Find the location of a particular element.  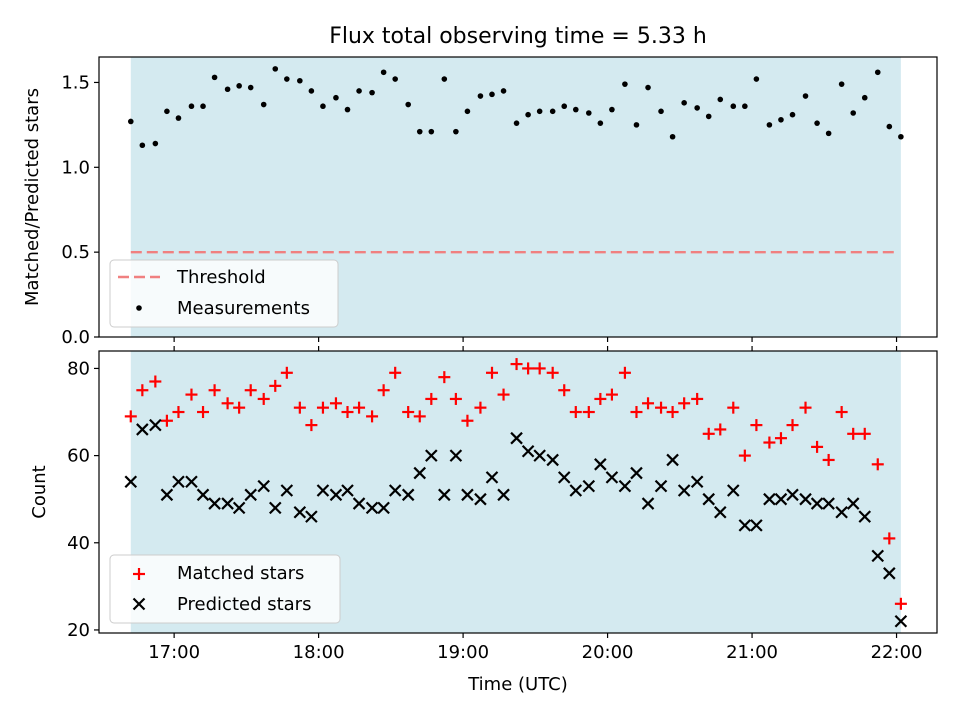

top-y-axis-label: Matched/Predicted stars is located at coordinates (32, 197).